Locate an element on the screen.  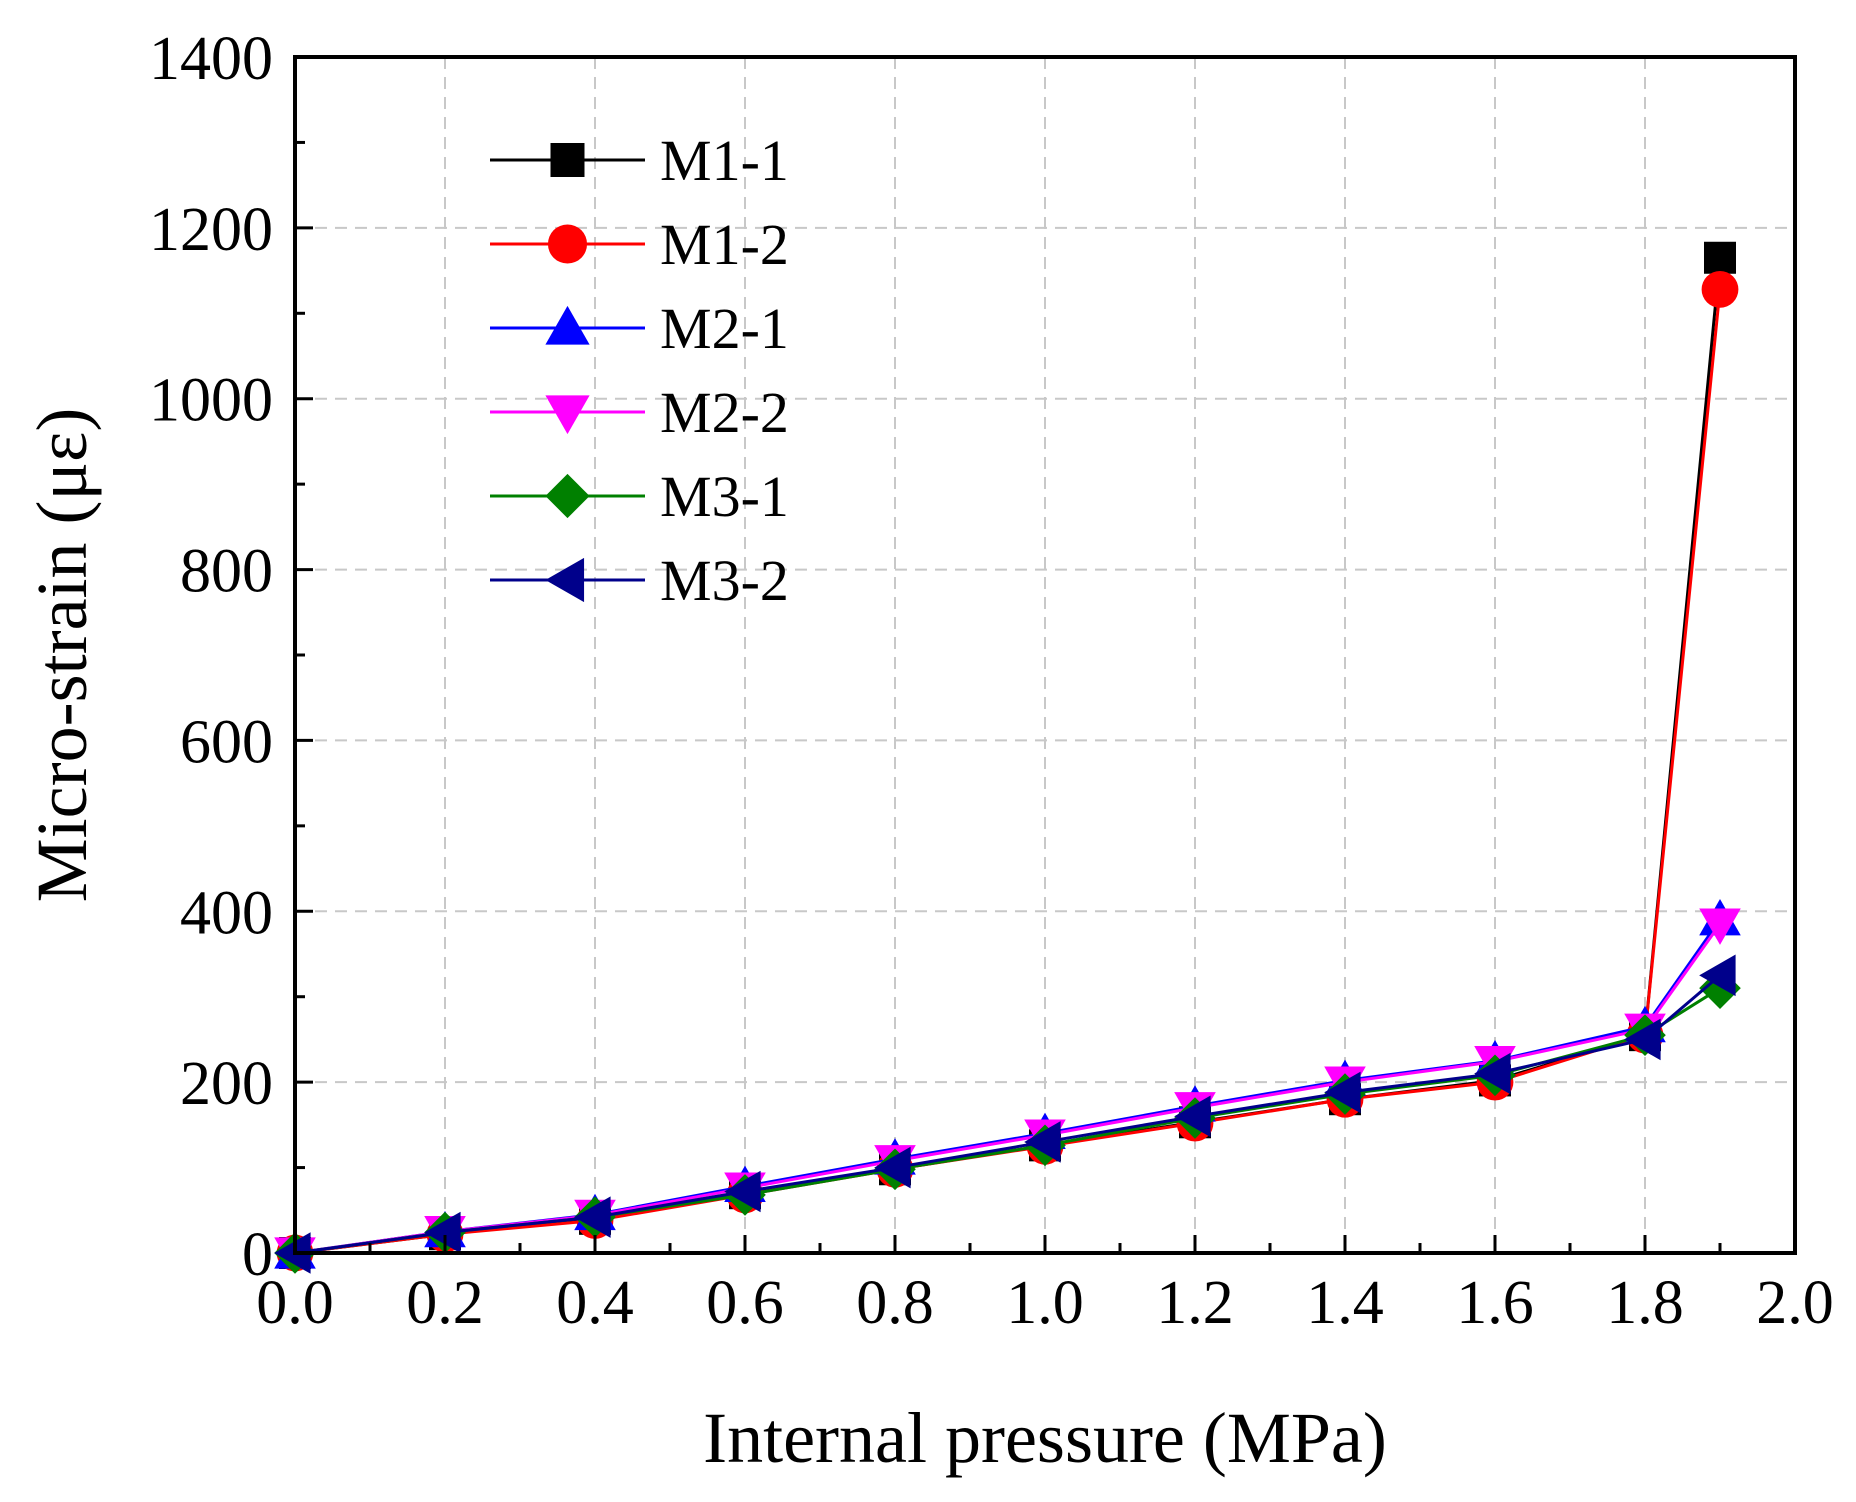
legend-label: M1-2 is located at coordinates (724, 244).